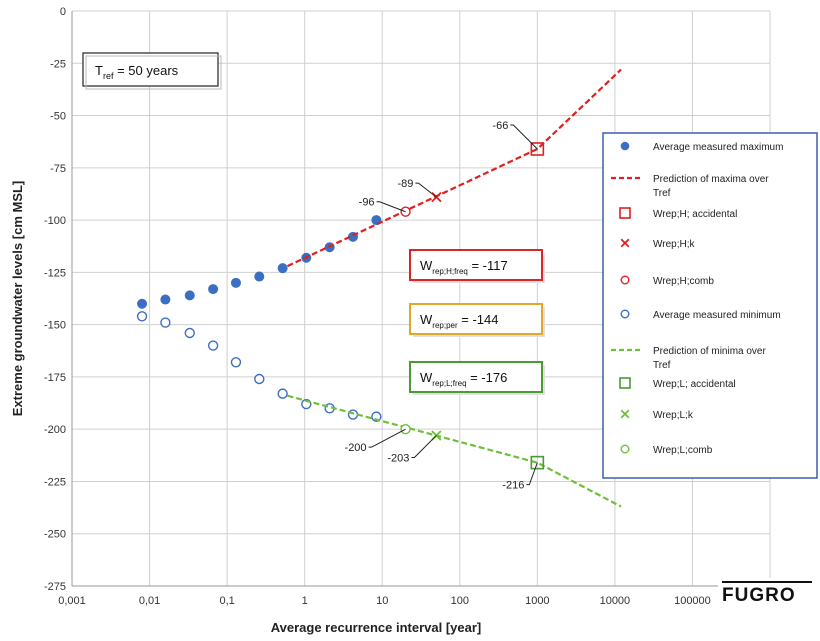 The height and width of the screenshot is (641, 820). What do you see at coordinates (259, 366) in the screenshot?
I see `series-average-measured-minimum` at bounding box center [259, 366].